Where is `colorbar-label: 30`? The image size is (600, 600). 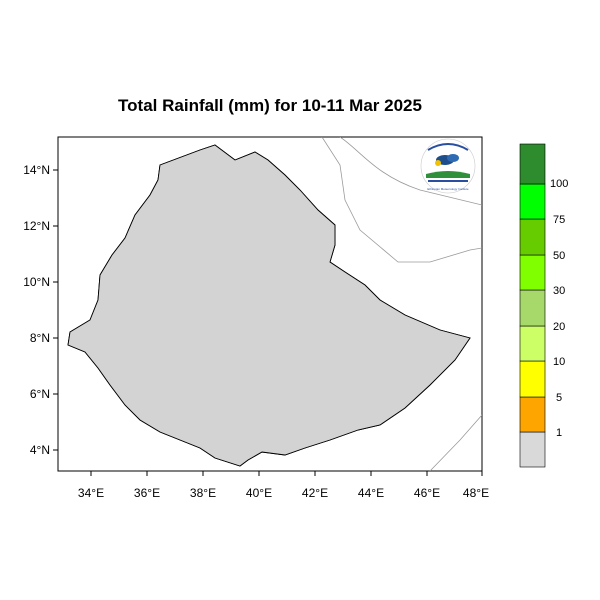 colorbar-label: 30 is located at coordinates (559, 291).